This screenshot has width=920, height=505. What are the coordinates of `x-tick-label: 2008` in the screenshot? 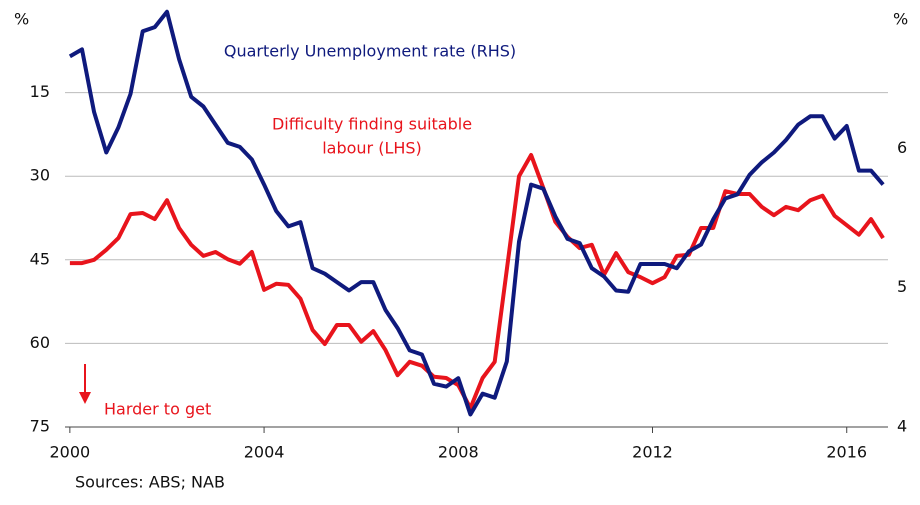 It's located at (458, 452).